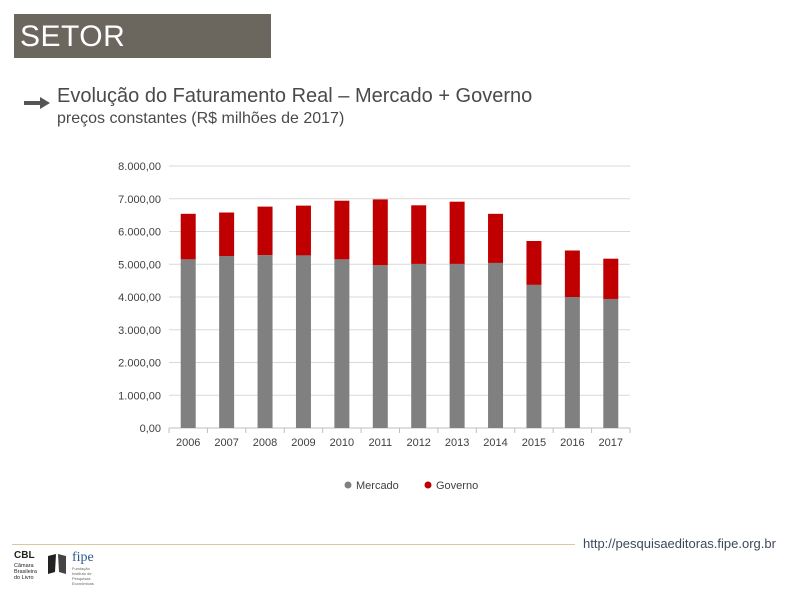 The width and height of the screenshot is (798, 592). What do you see at coordinates (188, 443) in the screenshot?
I see `x-tick-label: 2006` at bounding box center [188, 443].